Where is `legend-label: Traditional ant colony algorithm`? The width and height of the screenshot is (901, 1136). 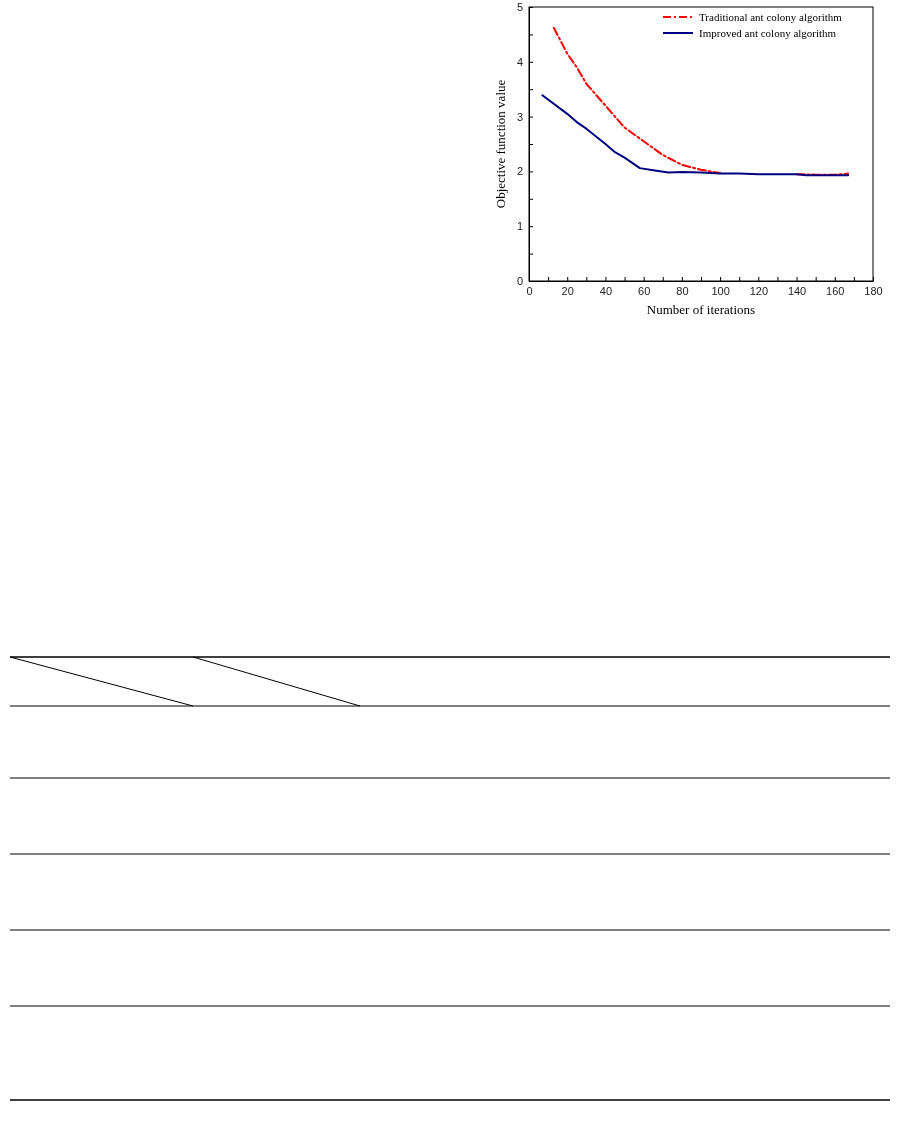
legend-label: Traditional ant colony algorithm is located at coordinates (771, 17).